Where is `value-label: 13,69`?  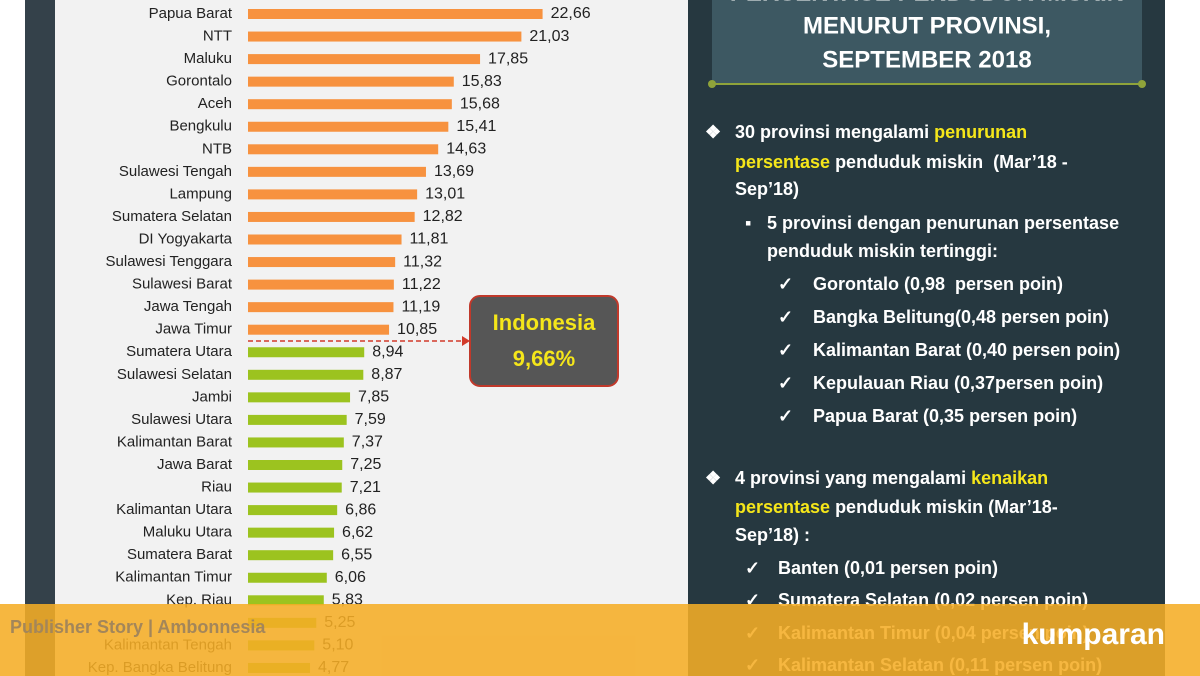 value-label: 13,69 is located at coordinates (454, 171).